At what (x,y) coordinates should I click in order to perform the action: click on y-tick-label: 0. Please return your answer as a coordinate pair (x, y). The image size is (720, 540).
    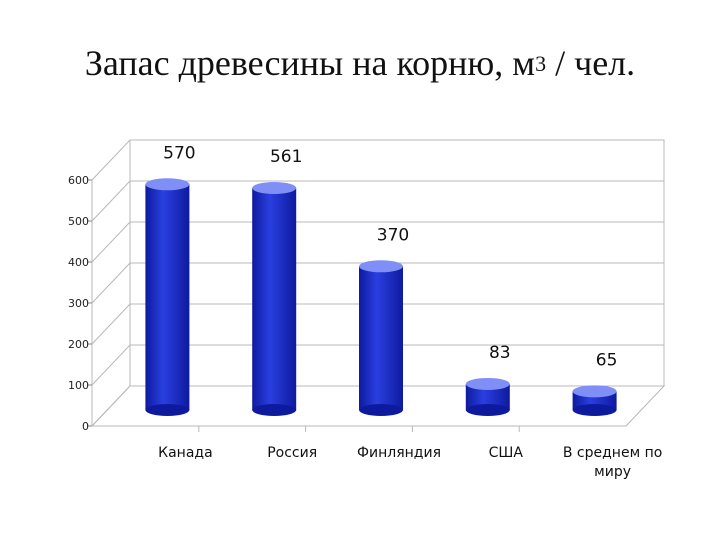
    Looking at the image, I should click on (85, 426).